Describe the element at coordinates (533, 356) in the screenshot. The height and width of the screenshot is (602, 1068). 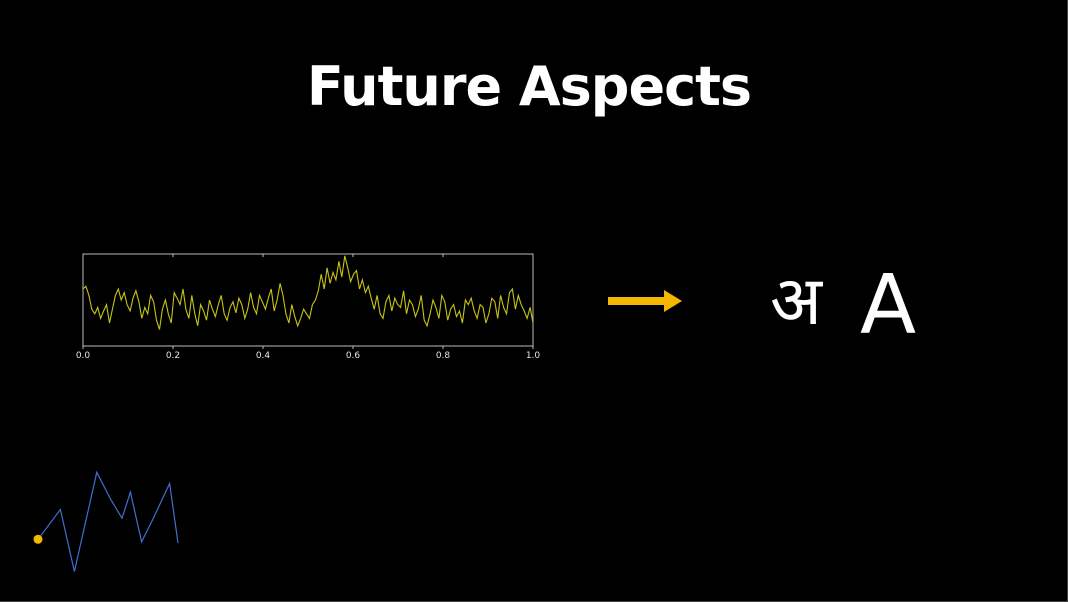
I see `x-tick-label: 1.0` at that location.